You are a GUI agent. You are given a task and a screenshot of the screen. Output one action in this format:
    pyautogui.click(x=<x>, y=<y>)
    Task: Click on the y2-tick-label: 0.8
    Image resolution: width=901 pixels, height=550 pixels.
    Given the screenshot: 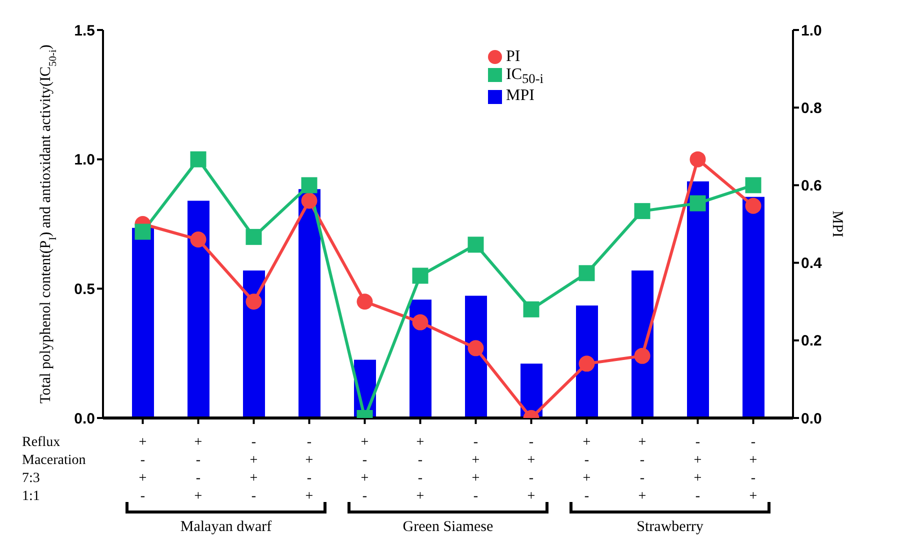 What is the action you would take?
    pyautogui.click(x=811, y=108)
    